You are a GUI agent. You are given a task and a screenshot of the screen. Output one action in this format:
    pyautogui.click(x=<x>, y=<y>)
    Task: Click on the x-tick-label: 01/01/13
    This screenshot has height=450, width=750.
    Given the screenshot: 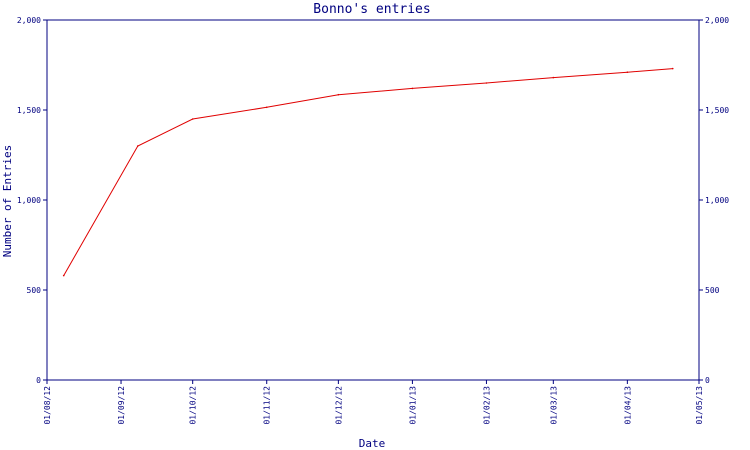 What is the action you would take?
    pyautogui.click(x=412, y=405)
    